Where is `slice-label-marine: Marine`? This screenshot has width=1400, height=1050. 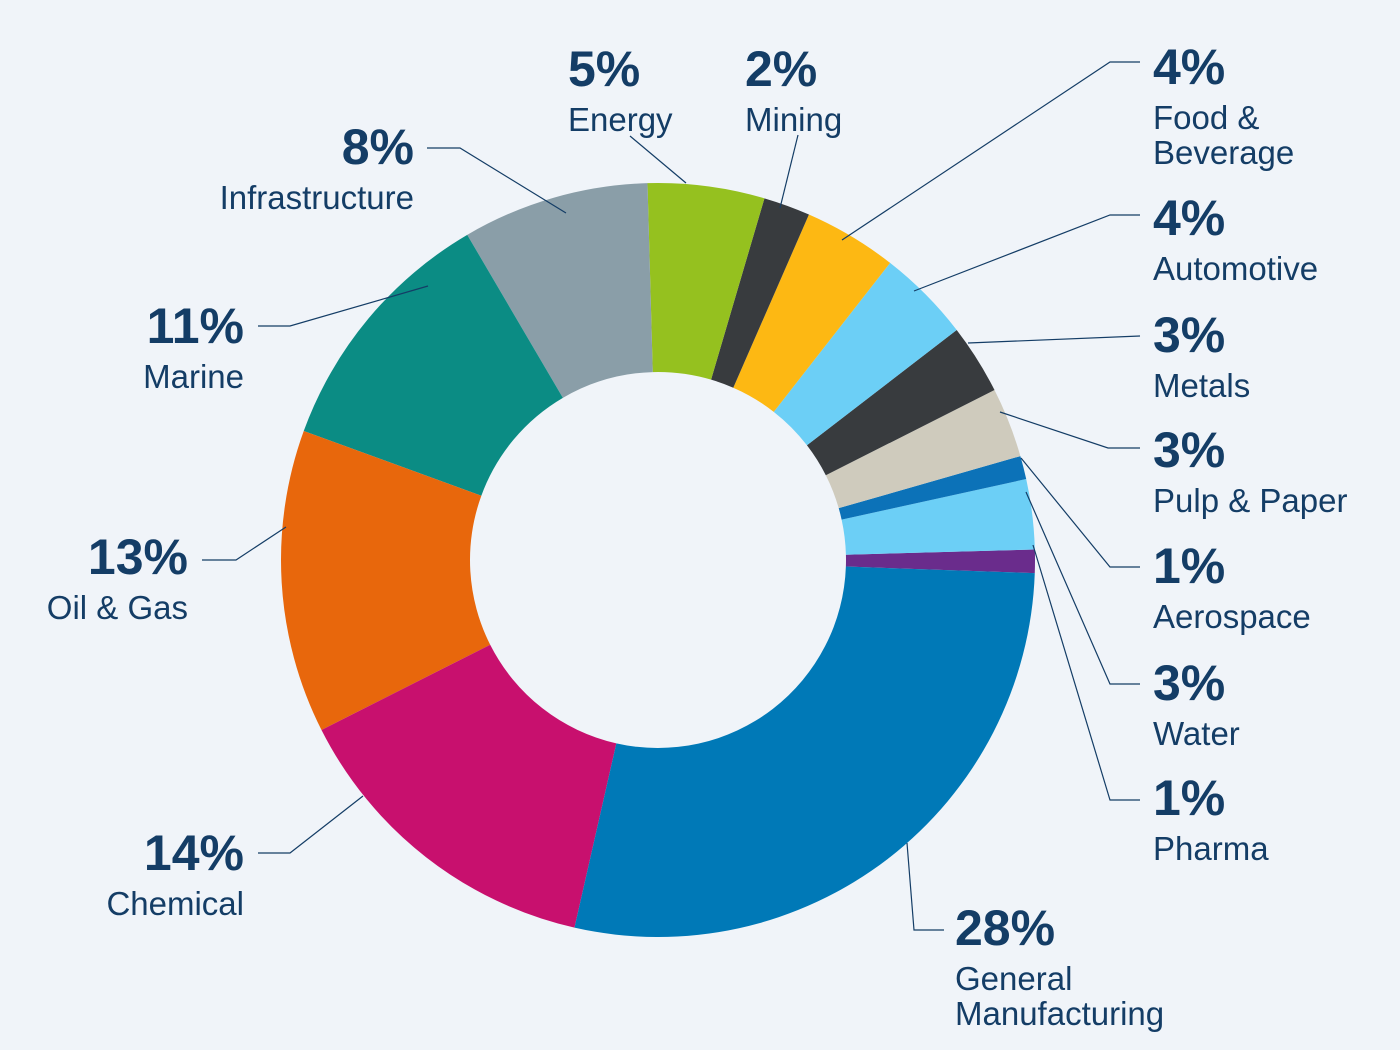 slice-label-marine: Marine is located at coordinates (193, 376).